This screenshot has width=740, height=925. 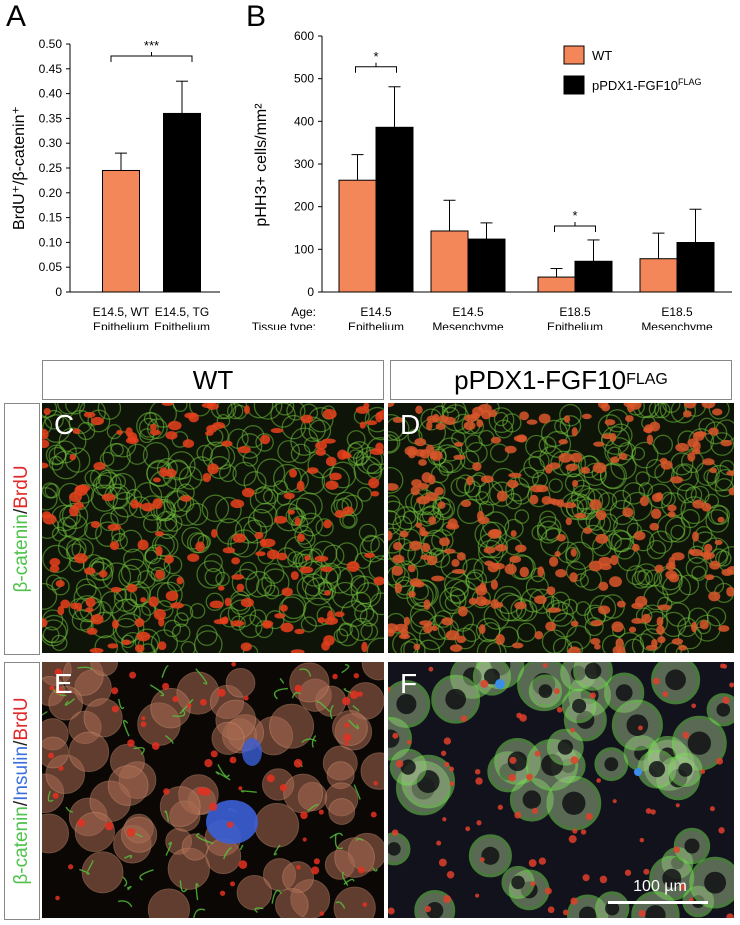 What do you see at coordinates (21, 803) in the screenshot?
I see `row-label-part: /` at bounding box center [21, 803].